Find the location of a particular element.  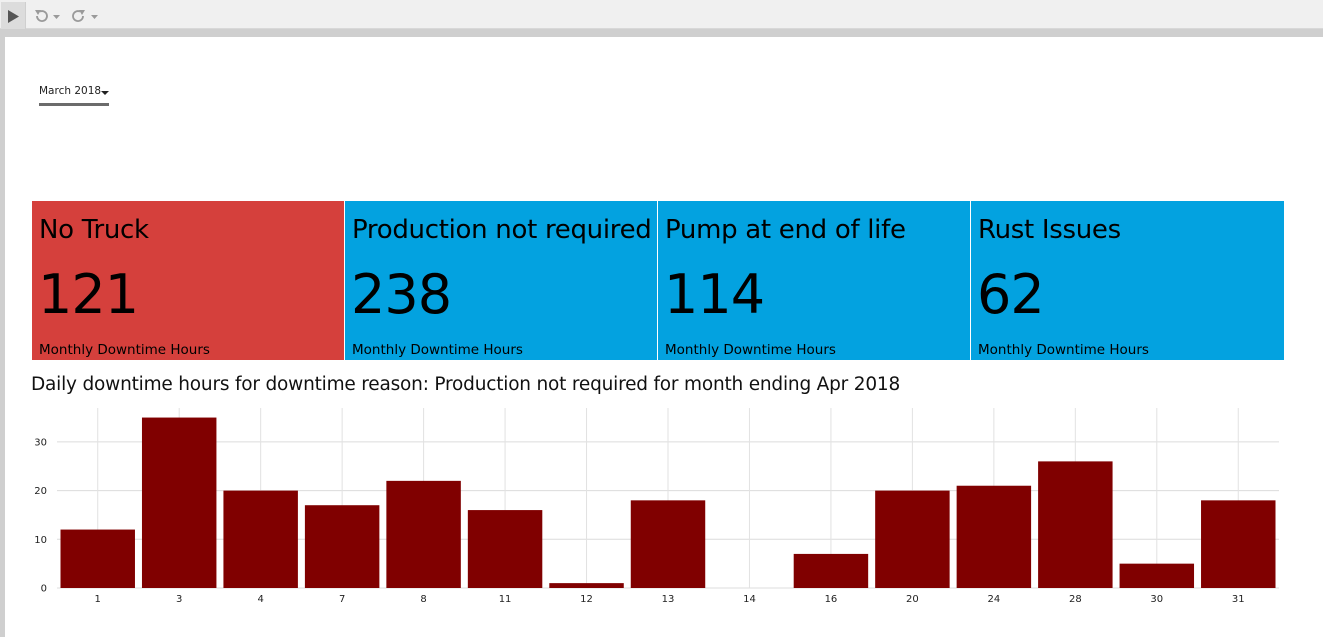

x-tick-label: 13 is located at coordinates (668, 599).